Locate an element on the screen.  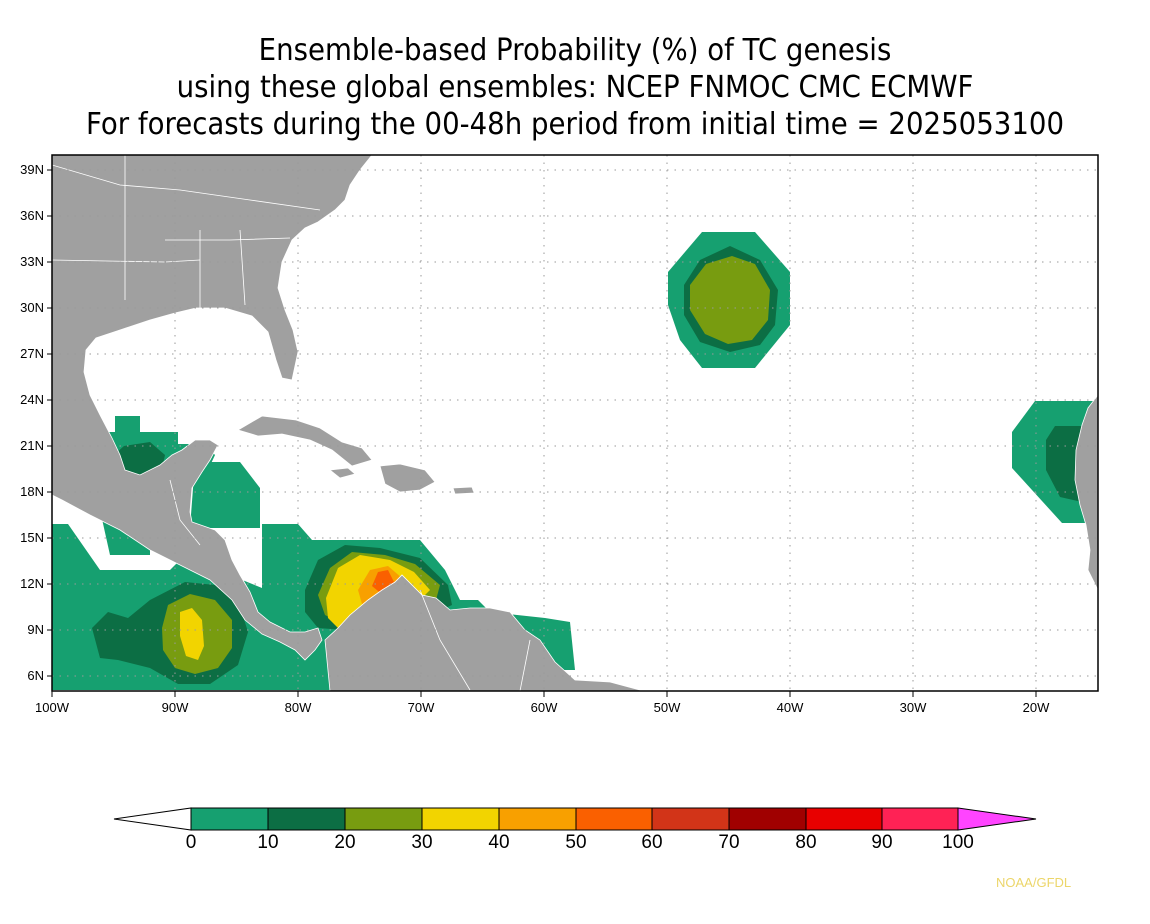
lat-label: 24N is located at coordinates (32, 399).